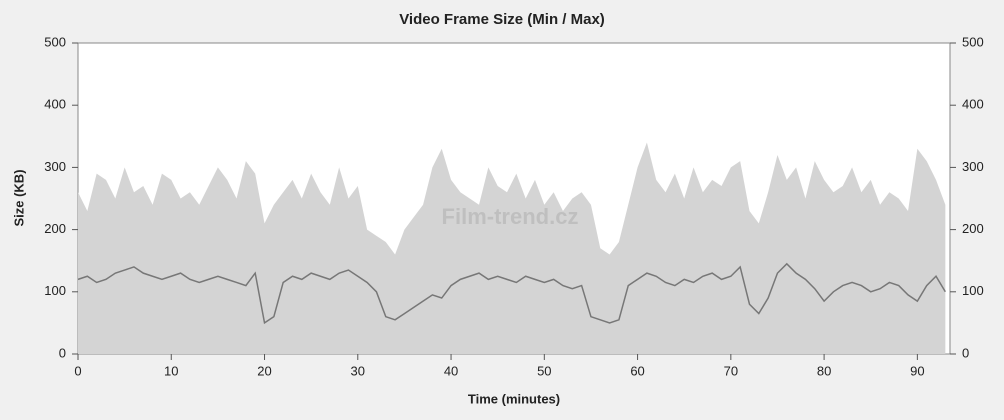 This screenshot has width=1004, height=420. What do you see at coordinates (55, 166) in the screenshot?
I see `y-tick-label: 300` at bounding box center [55, 166].